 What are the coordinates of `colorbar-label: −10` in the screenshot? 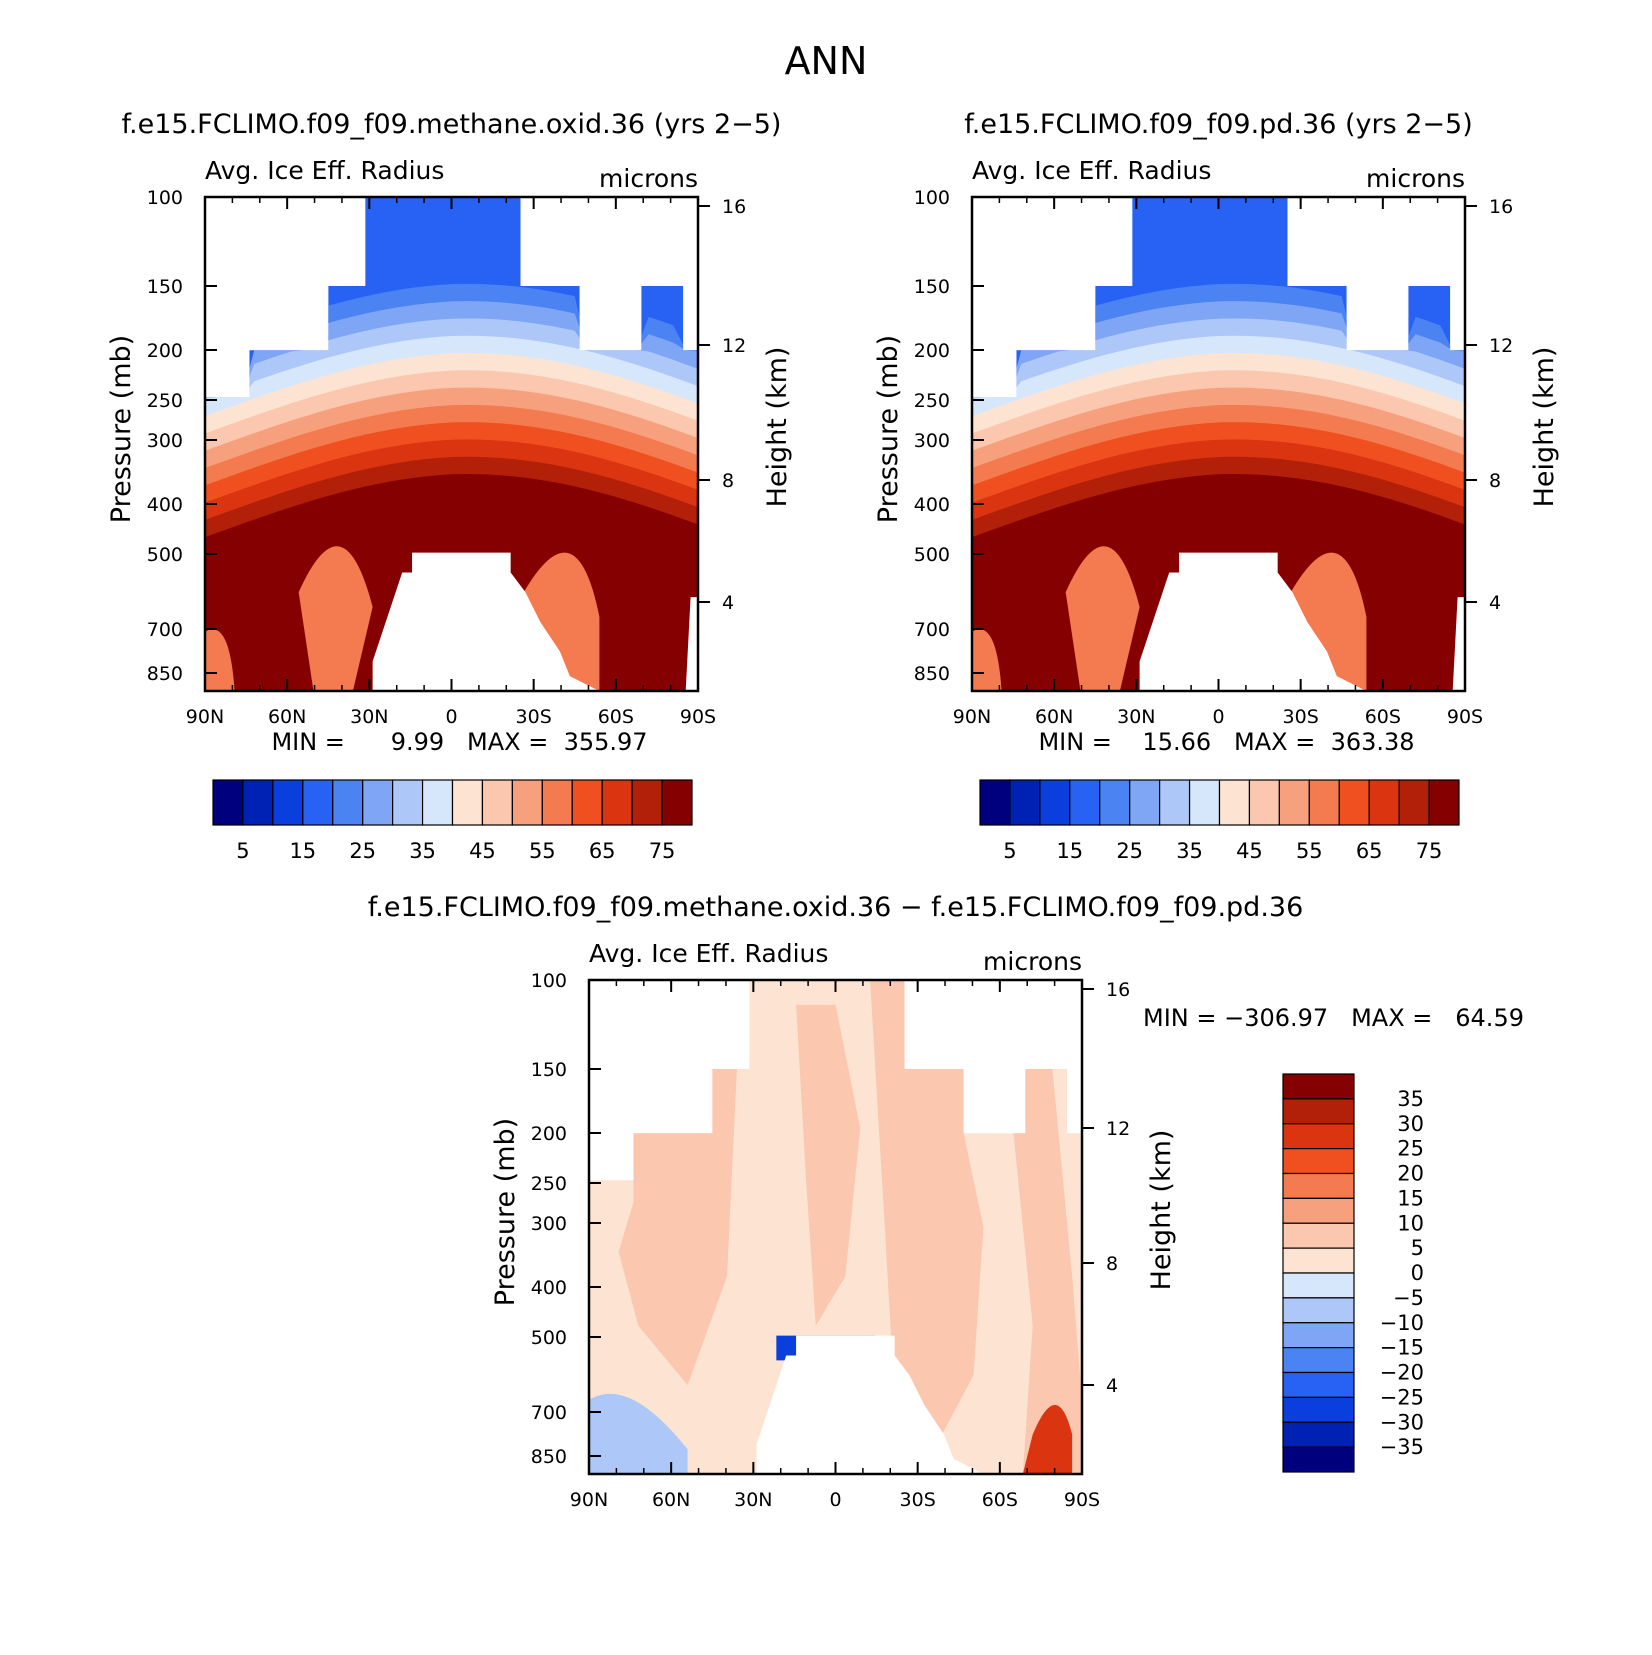 It's located at (1402, 1323).